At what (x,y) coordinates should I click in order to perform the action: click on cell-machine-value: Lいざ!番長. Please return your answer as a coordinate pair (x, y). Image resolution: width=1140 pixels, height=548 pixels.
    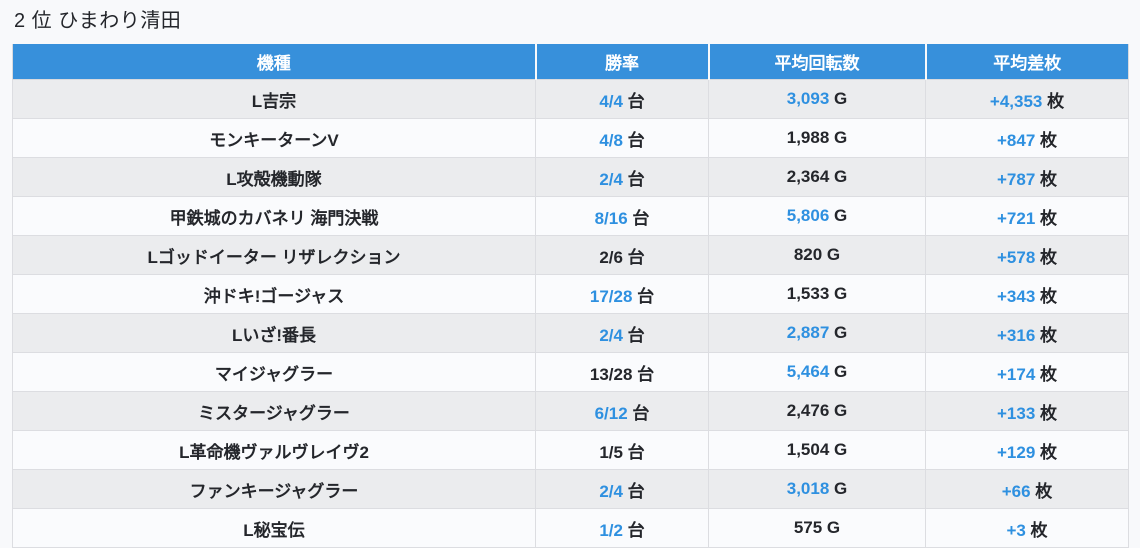
    Looking at the image, I should click on (274, 335).